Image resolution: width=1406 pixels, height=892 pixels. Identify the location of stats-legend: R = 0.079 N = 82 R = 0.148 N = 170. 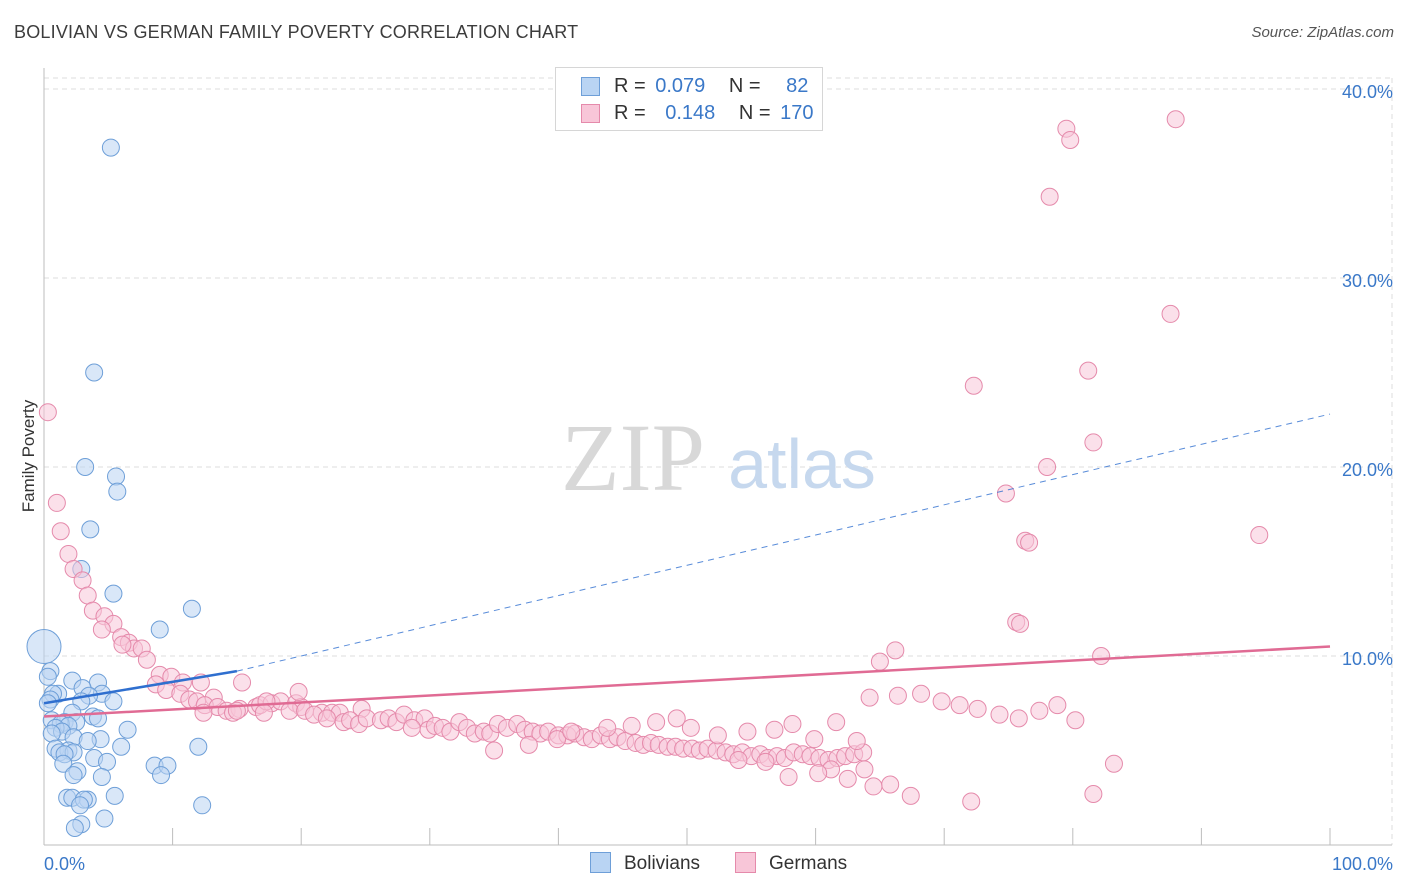
(689, 99).